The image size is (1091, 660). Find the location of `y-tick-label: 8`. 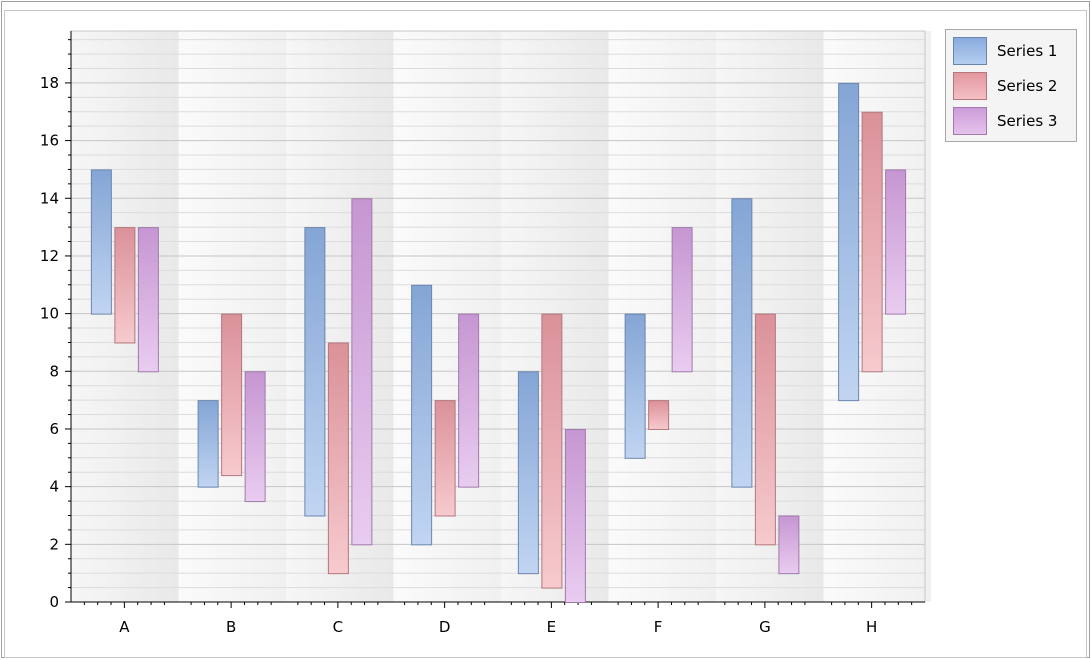

y-tick-label: 8 is located at coordinates (54, 371).